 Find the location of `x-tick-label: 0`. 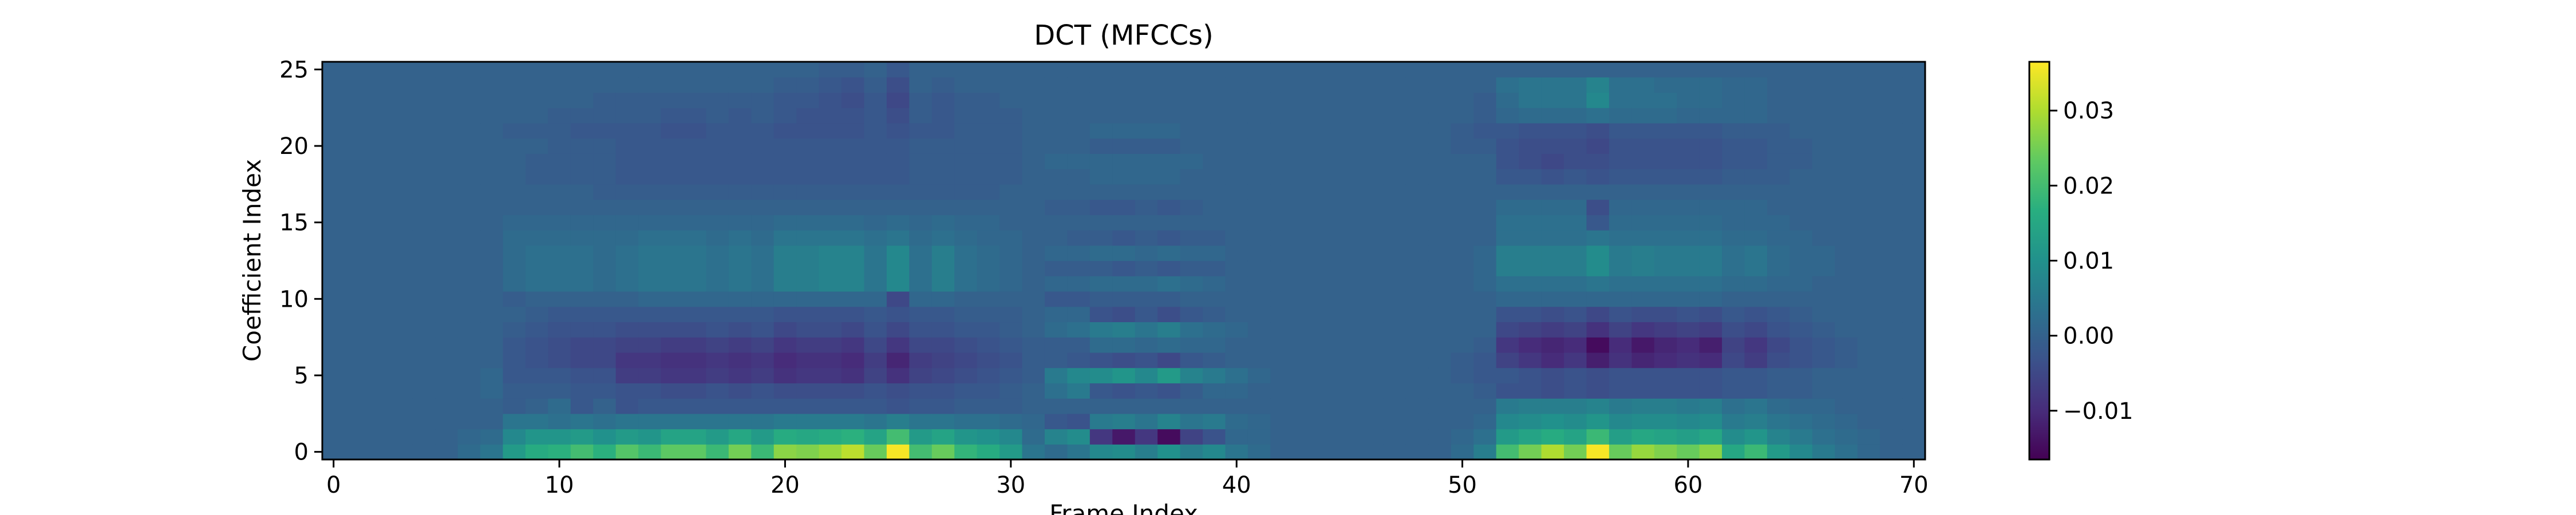

x-tick-label: 0 is located at coordinates (333, 485).